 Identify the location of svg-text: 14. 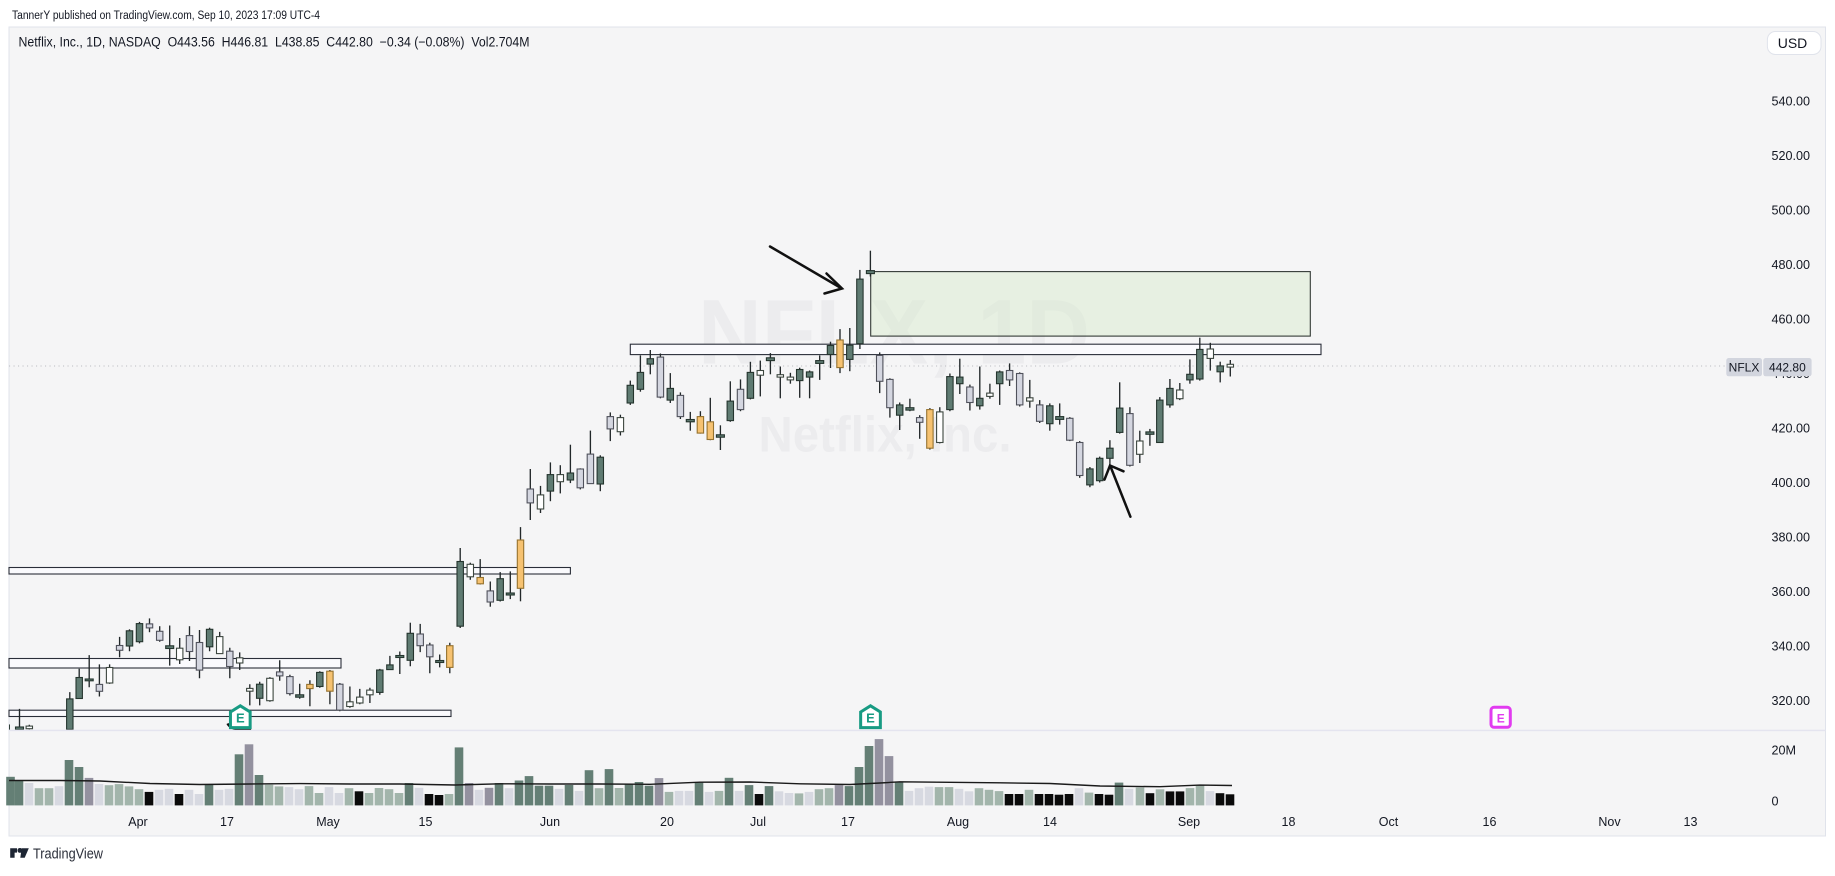
(1050, 822).